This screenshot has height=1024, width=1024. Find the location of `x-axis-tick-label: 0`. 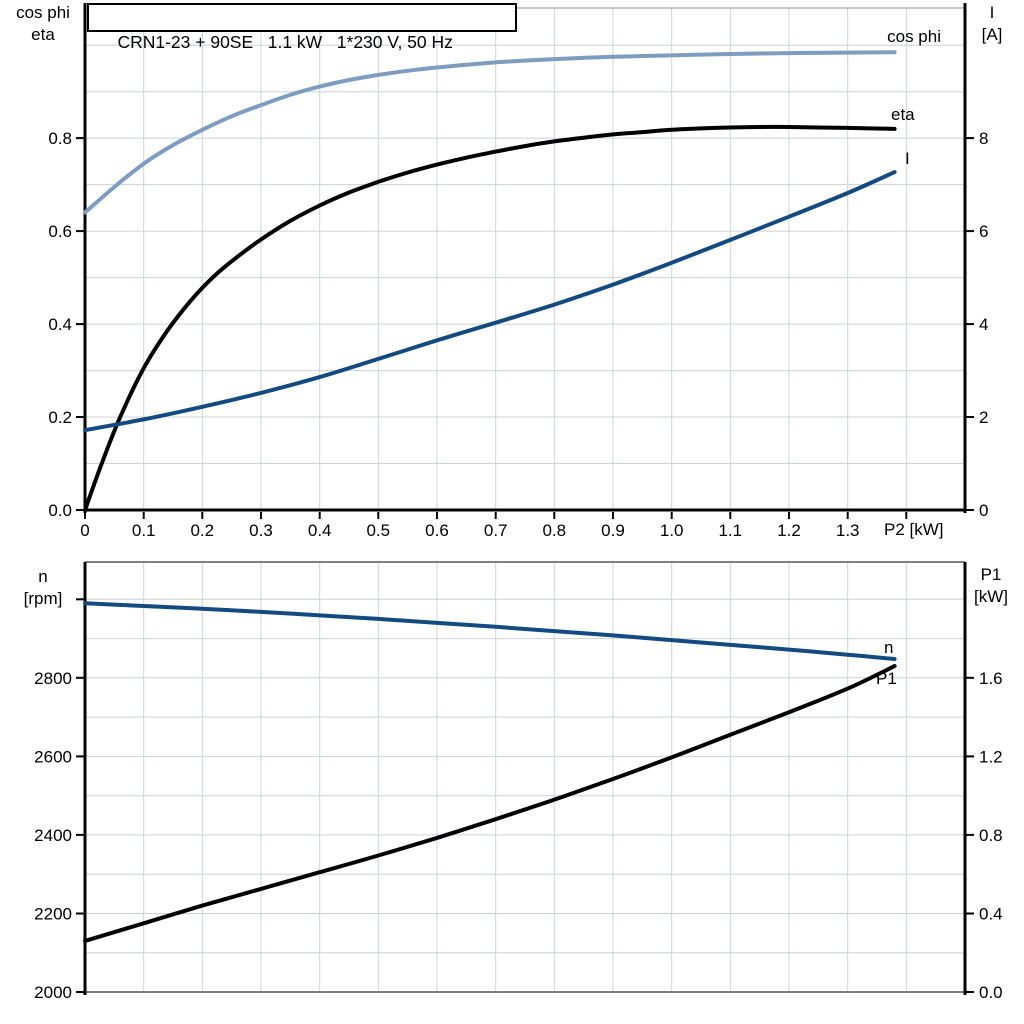

x-axis-tick-label: 0 is located at coordinates (84, 530).